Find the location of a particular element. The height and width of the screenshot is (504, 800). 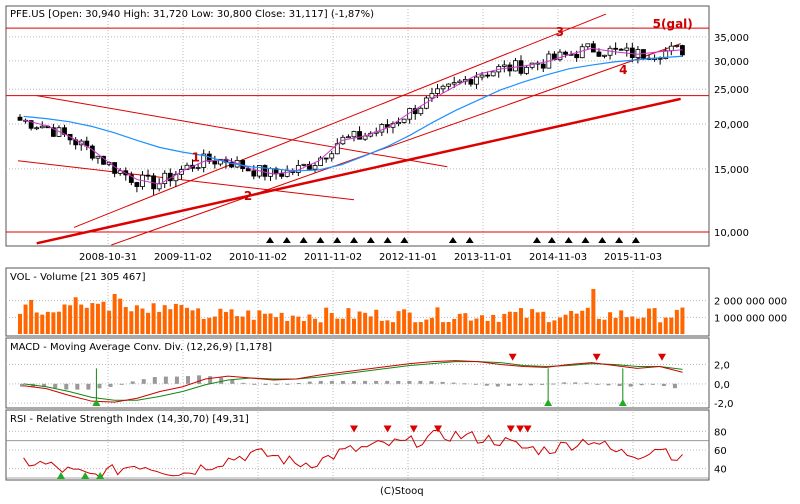

rsi-sell-marker is located at coordinates (354, 429).